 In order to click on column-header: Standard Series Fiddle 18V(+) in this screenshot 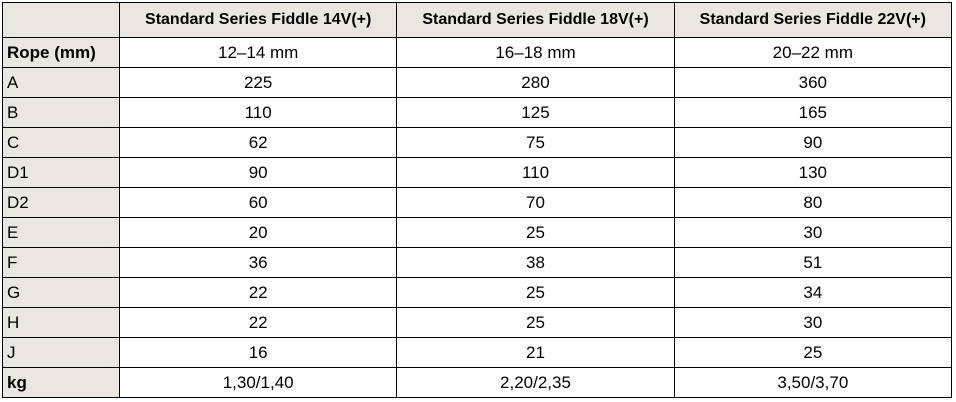, I will do `click(535, 20)`.